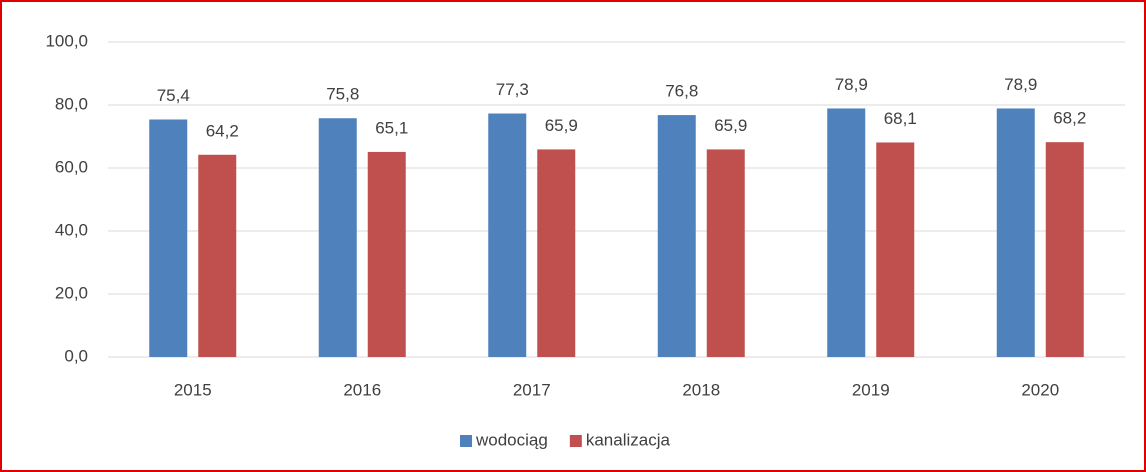  Describe the element at coordinates (342, 94) in the screenshot. I see `value-label: 75,8` at that location.